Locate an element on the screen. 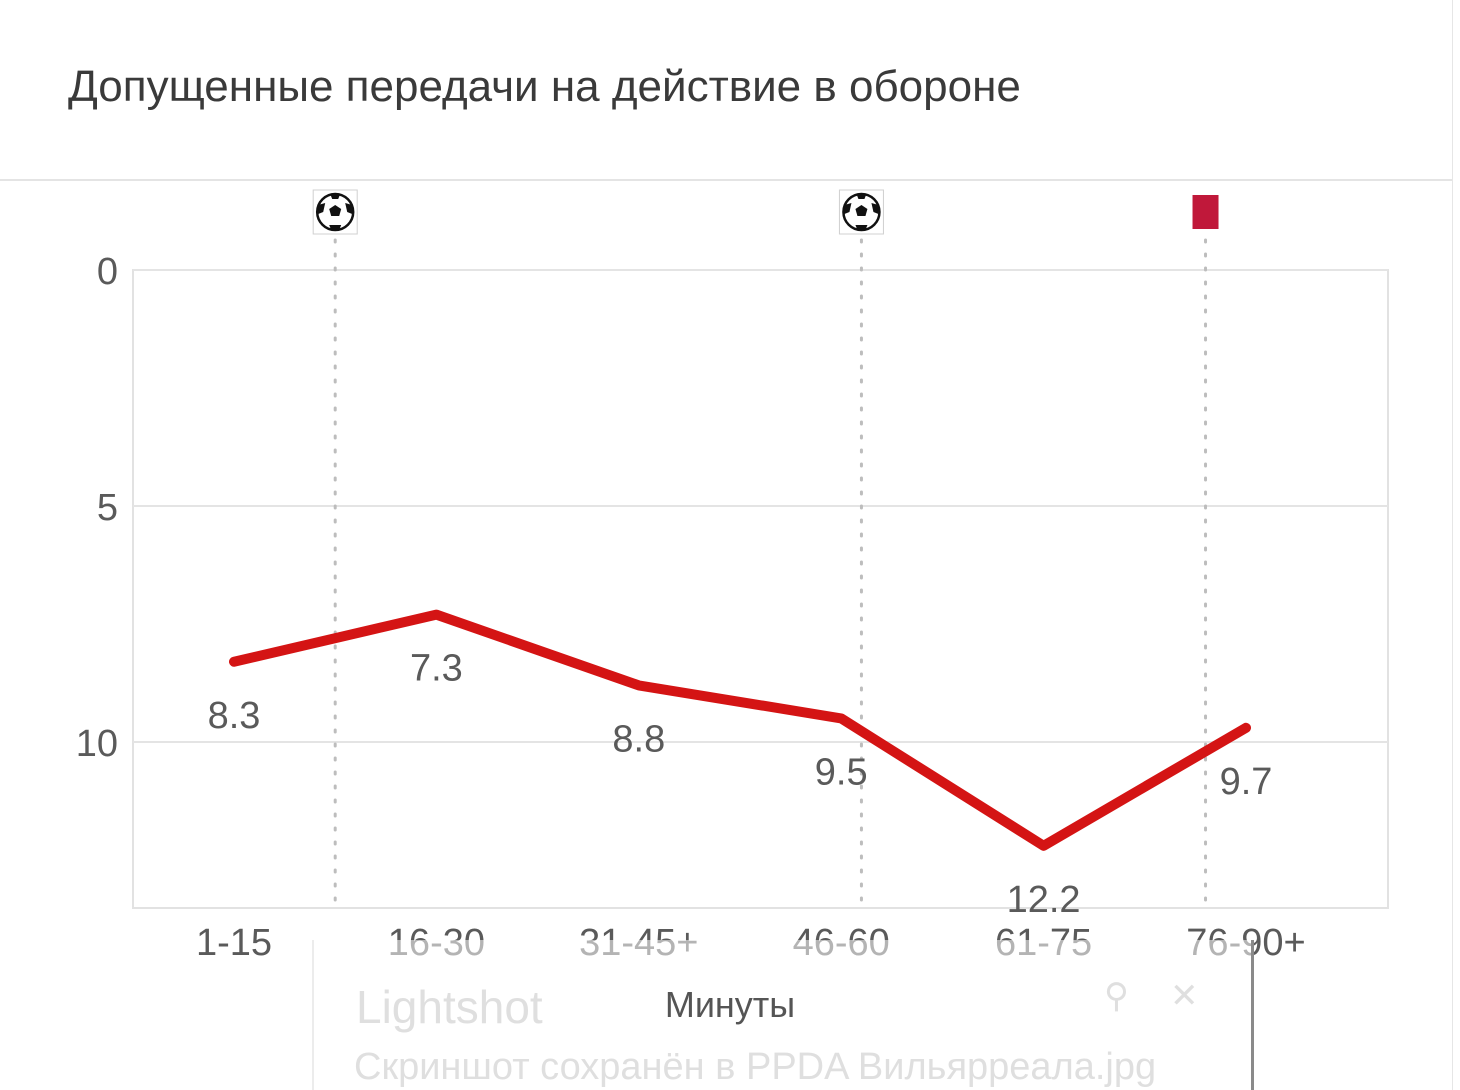 The height and width of the screenshot is (1090, 1460). data-label: 9.7 is located at coordinates (1246, 782).